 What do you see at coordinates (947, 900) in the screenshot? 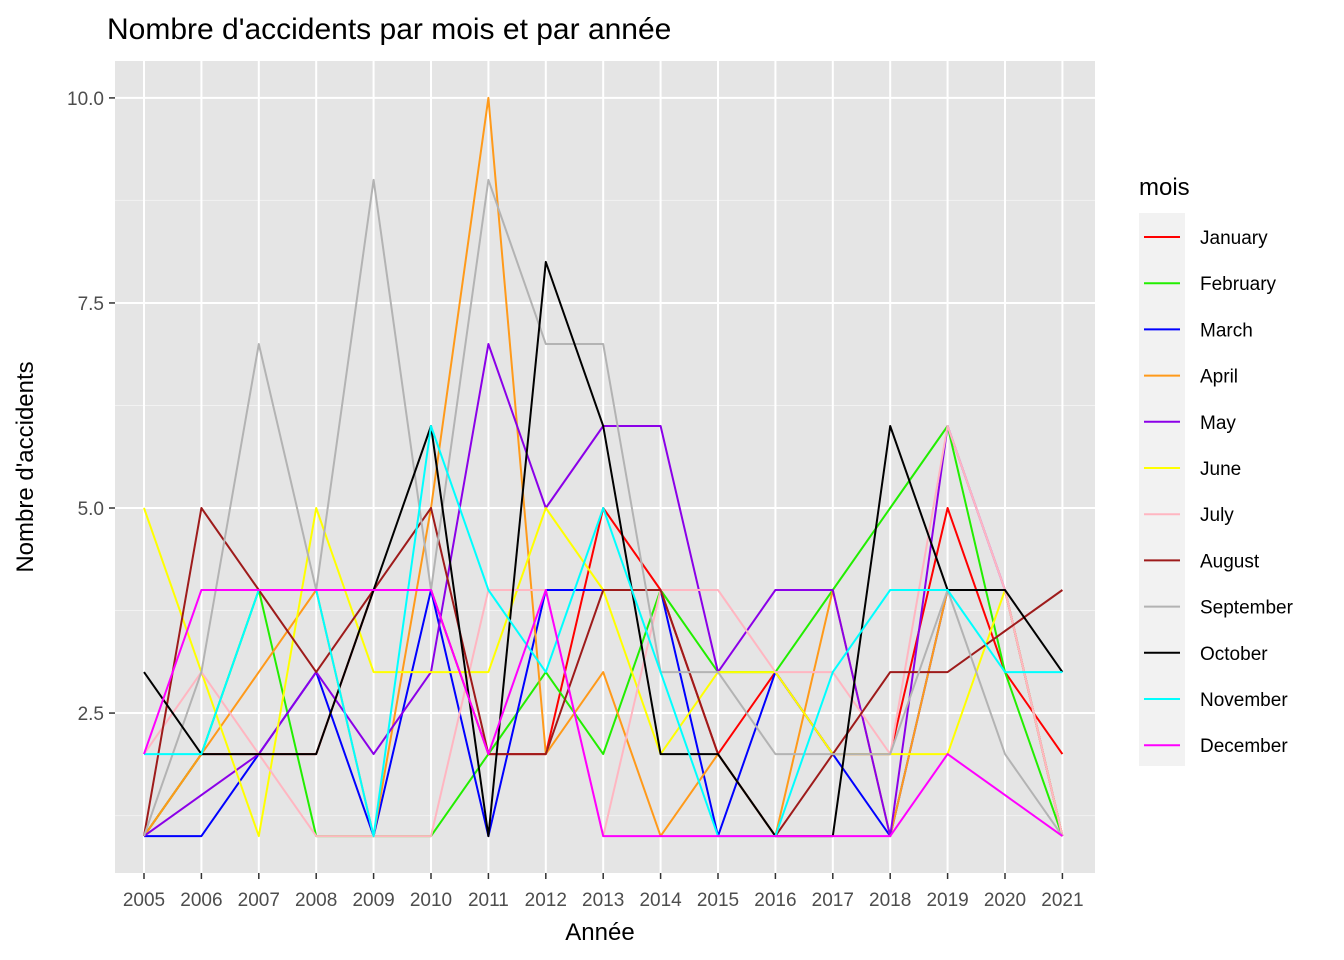
I see `x-tick-label: 2019` at bounding box center [947, 900].